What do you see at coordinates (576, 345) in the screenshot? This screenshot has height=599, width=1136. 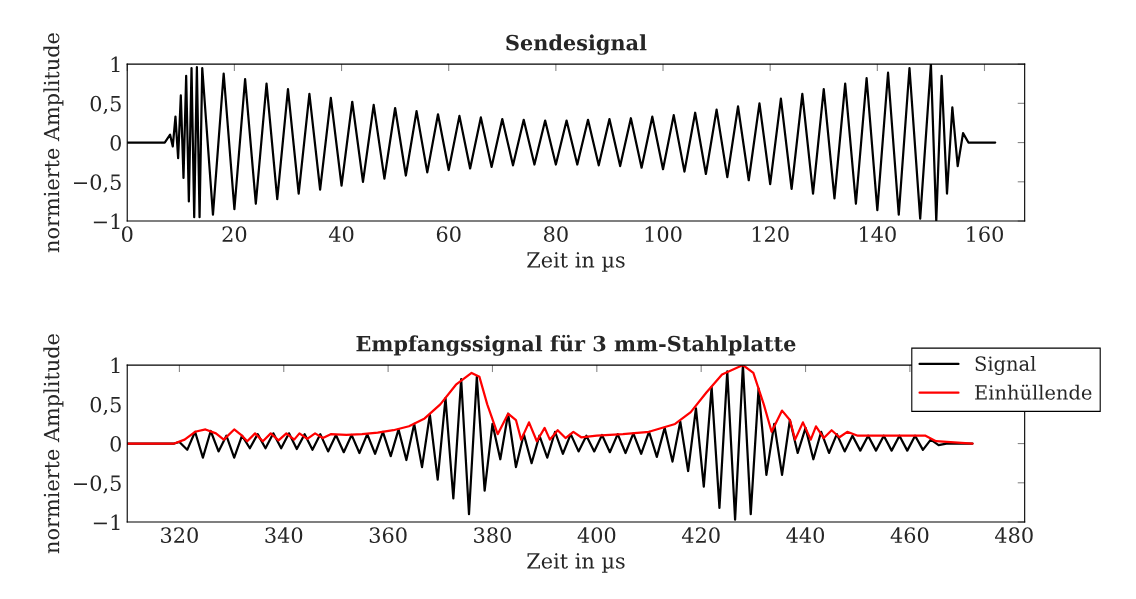 I see `chart-title: Empfangssignal für 3 mm-Stahlplatte` at bounding box center [576, 345].